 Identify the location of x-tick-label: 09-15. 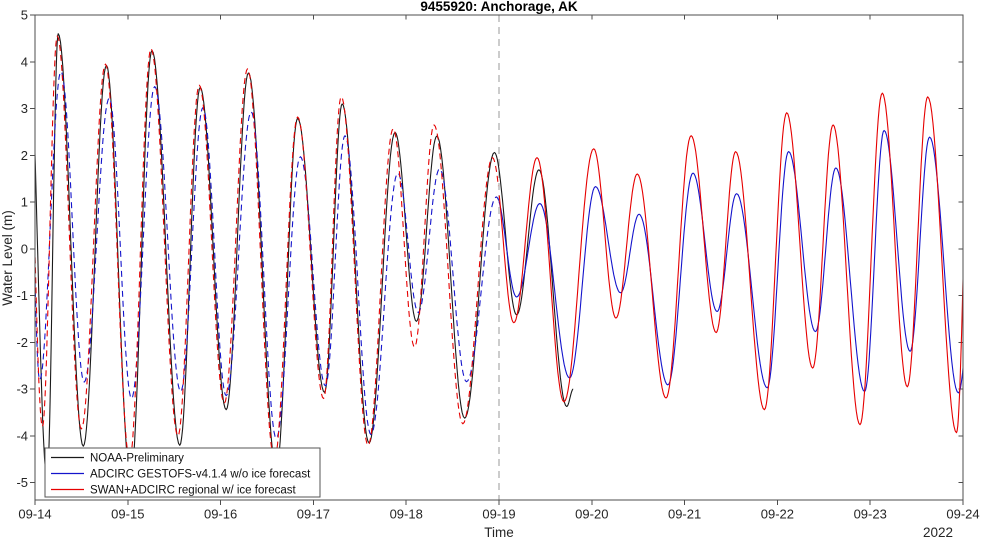
(127, 514).